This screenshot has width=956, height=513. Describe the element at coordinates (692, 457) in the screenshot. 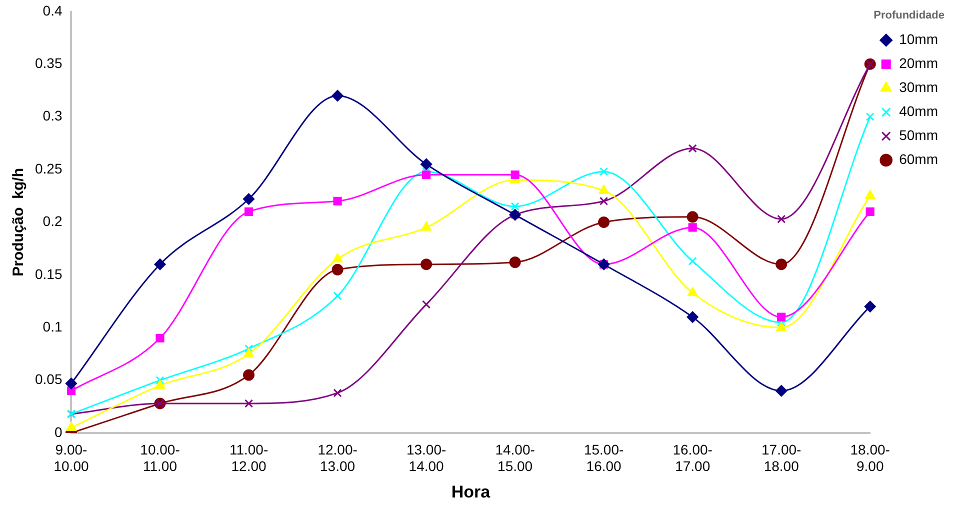

I see `x-tick-label: 16.00- 17.00` at that location.